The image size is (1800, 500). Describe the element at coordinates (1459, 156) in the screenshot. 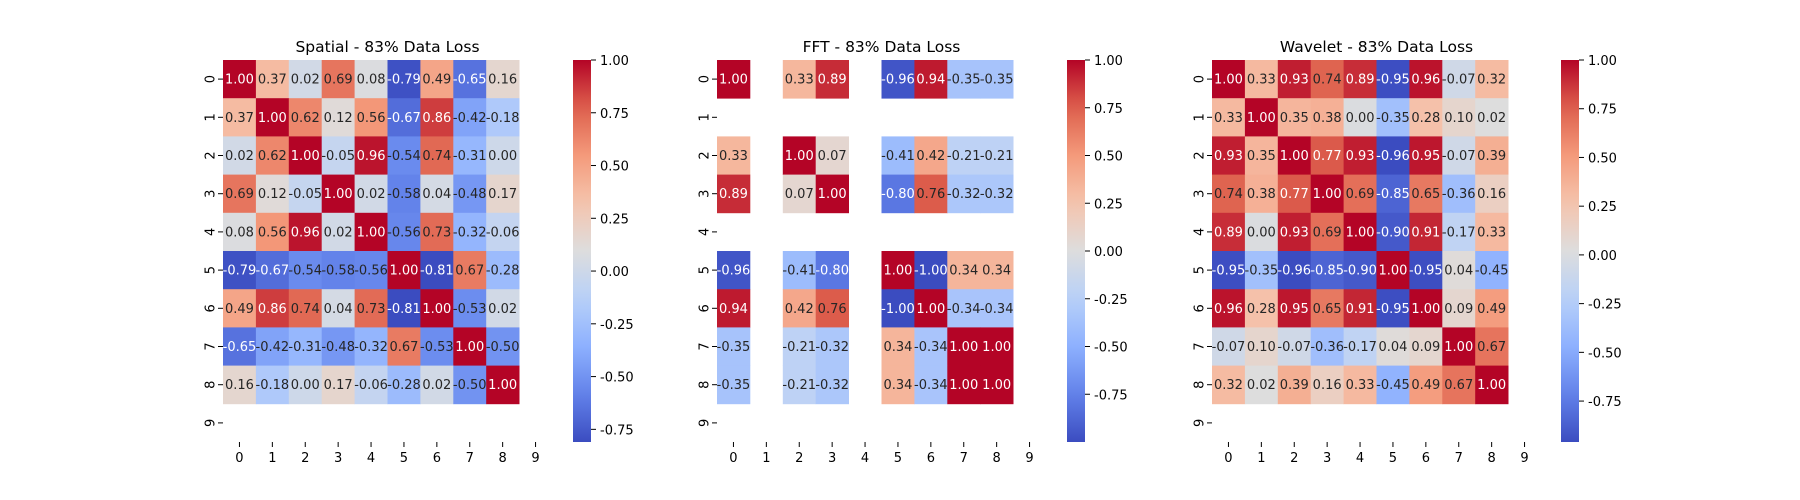

I see `cell-value-label: -0.07` at that location.